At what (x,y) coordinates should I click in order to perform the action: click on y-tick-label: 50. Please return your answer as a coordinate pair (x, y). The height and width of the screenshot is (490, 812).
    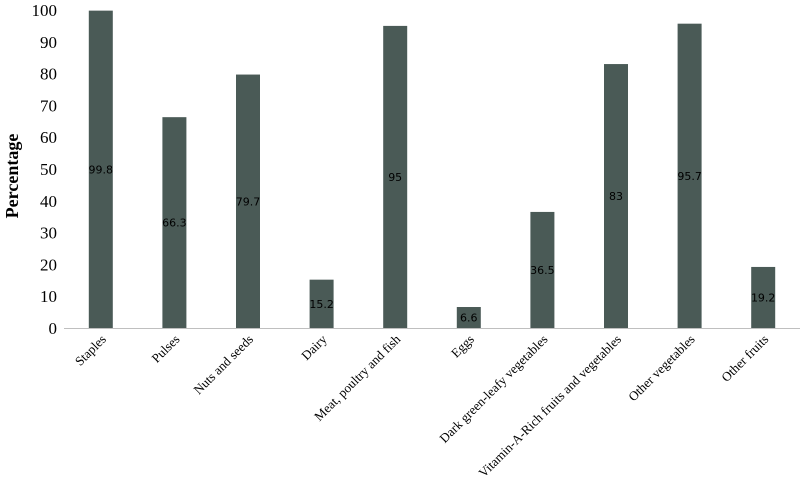
    Looking at the image, I should click on (48, 169).